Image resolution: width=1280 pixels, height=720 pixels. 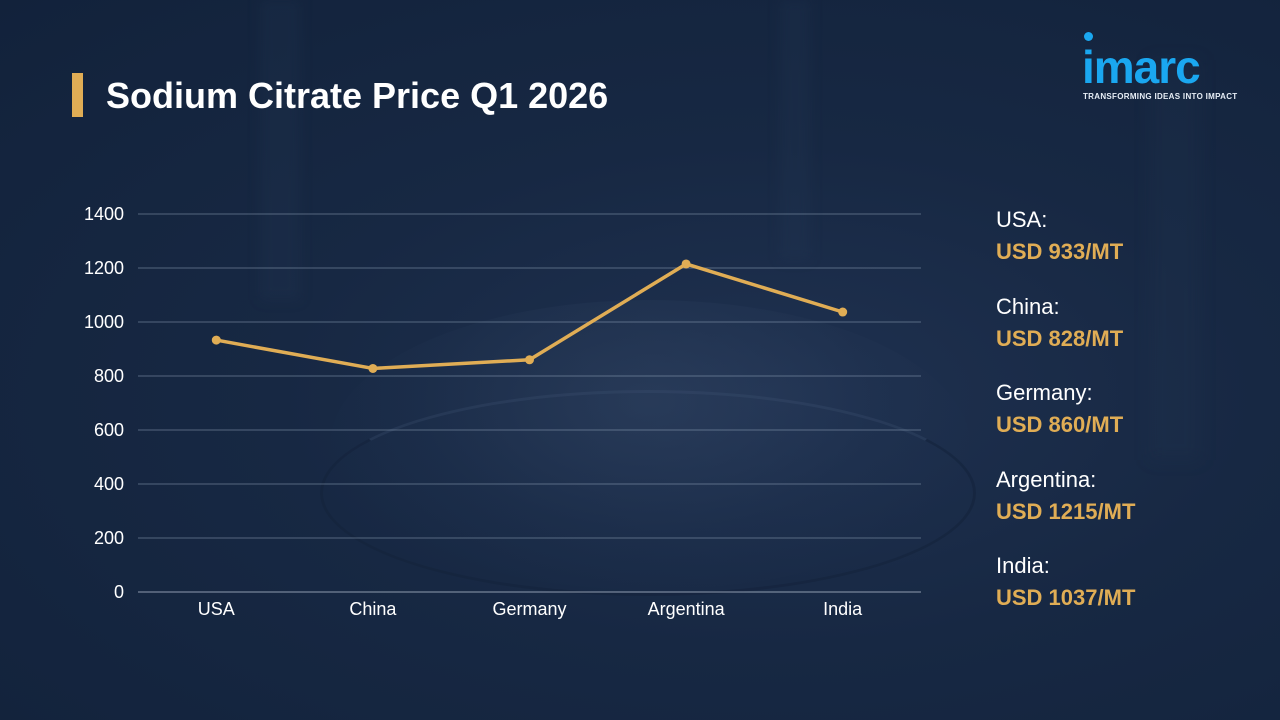 What do you see at coordinates (1060, 424) in the screenshot?
I see `legend-price: USD 860/MT` at bounding box center [1060, 424].